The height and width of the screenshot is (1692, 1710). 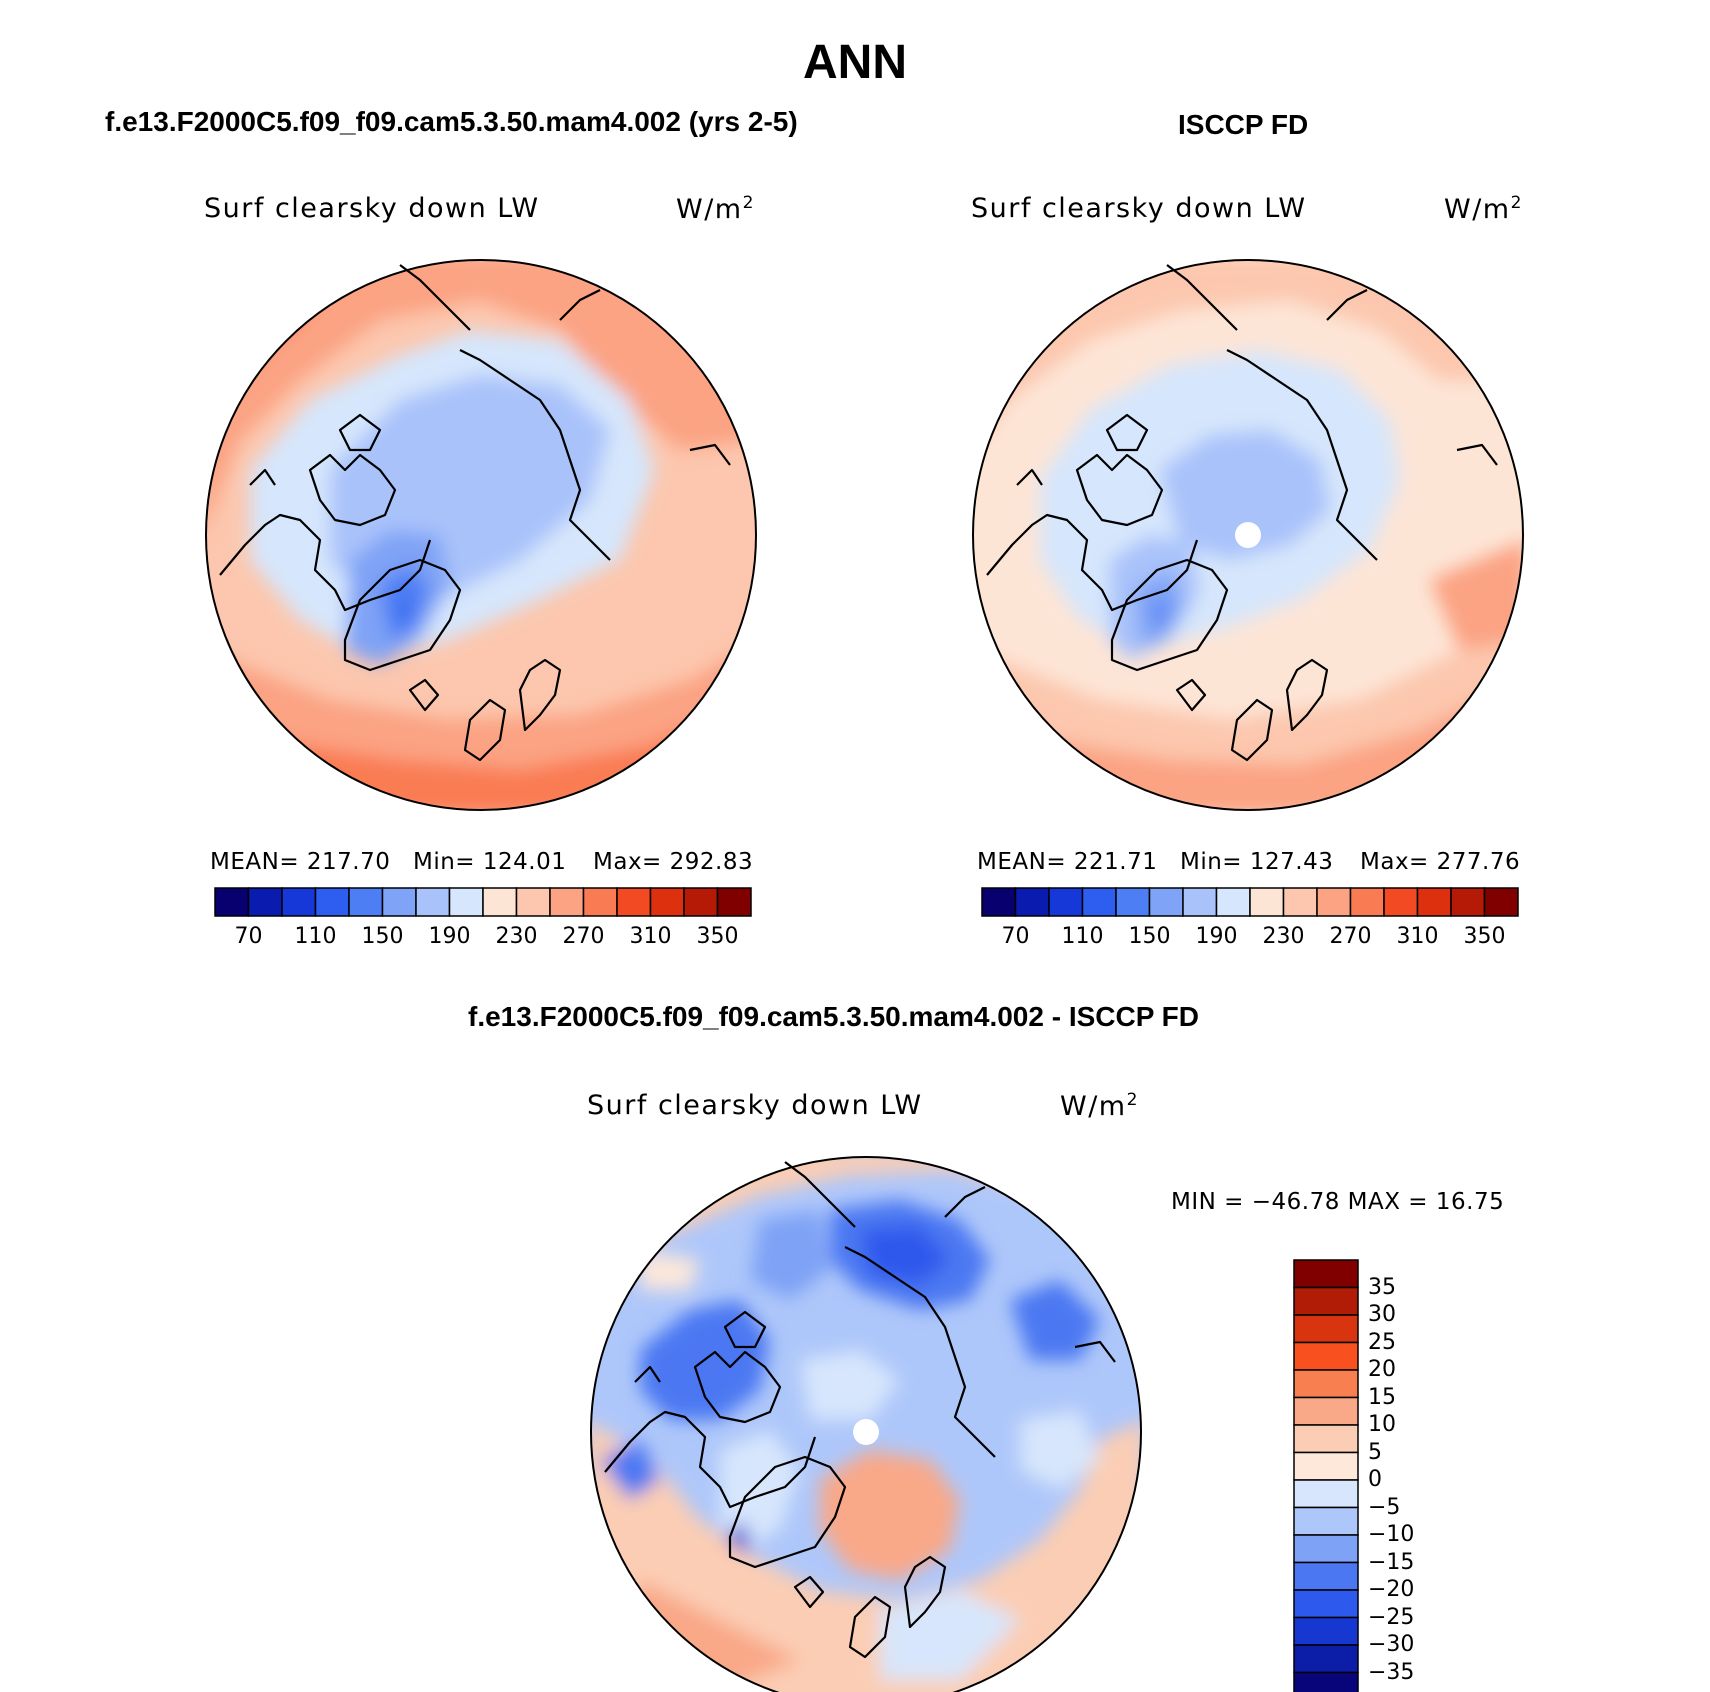 What do you see at coordinates (1242, 513) in the screenshot?
I see `obs-coastlines` at bounding box center [1242, 513].